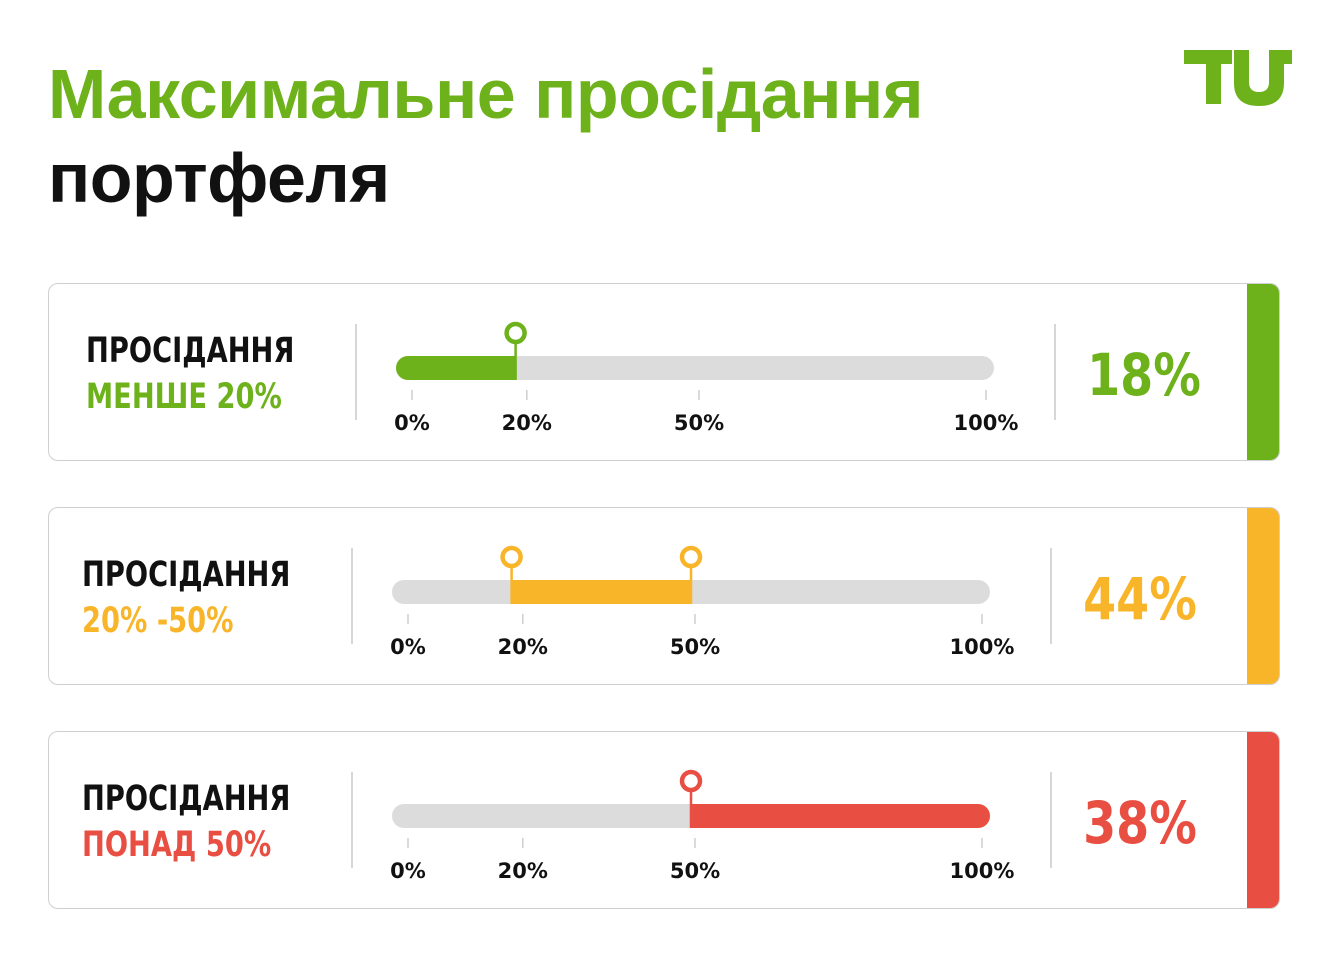 This screenshot has height=960, width=1340. I want to click on drawdown-share-value: 38%, so click(1140, 823).